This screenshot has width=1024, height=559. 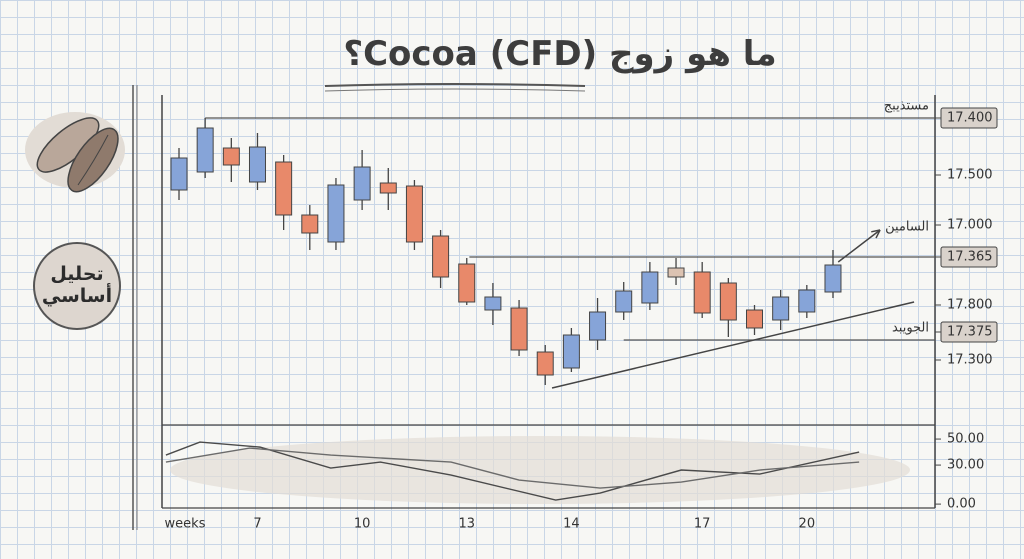 I want to click on arrow-line, so click(x=859, y=246).